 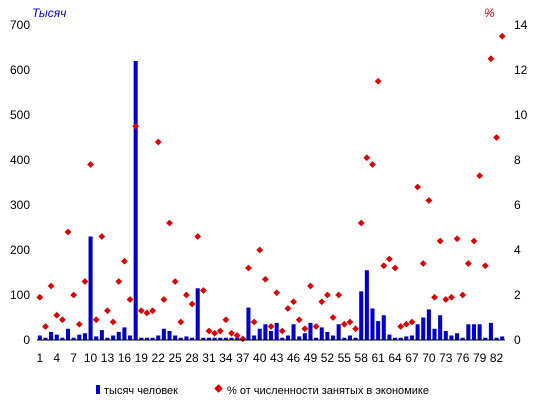 I want to click on x-tick-label: 76, so click(x=463, y=358).